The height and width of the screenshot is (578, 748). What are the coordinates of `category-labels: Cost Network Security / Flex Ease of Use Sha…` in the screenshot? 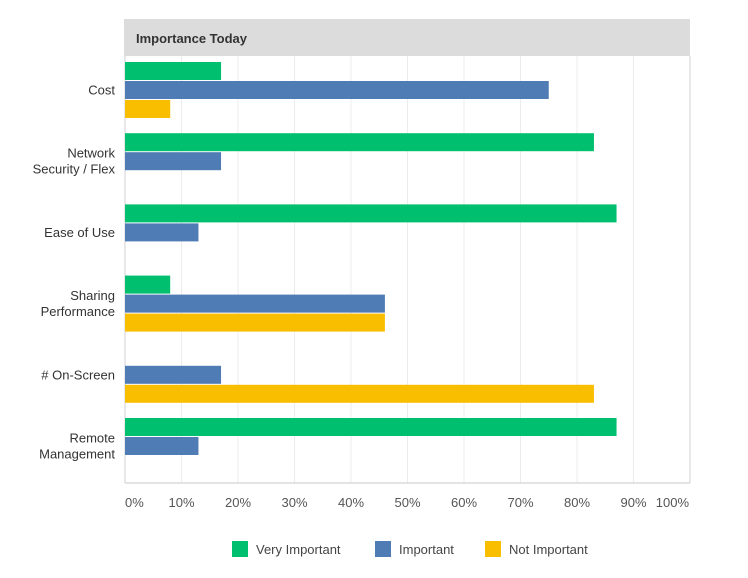 It's located at (74, 272).